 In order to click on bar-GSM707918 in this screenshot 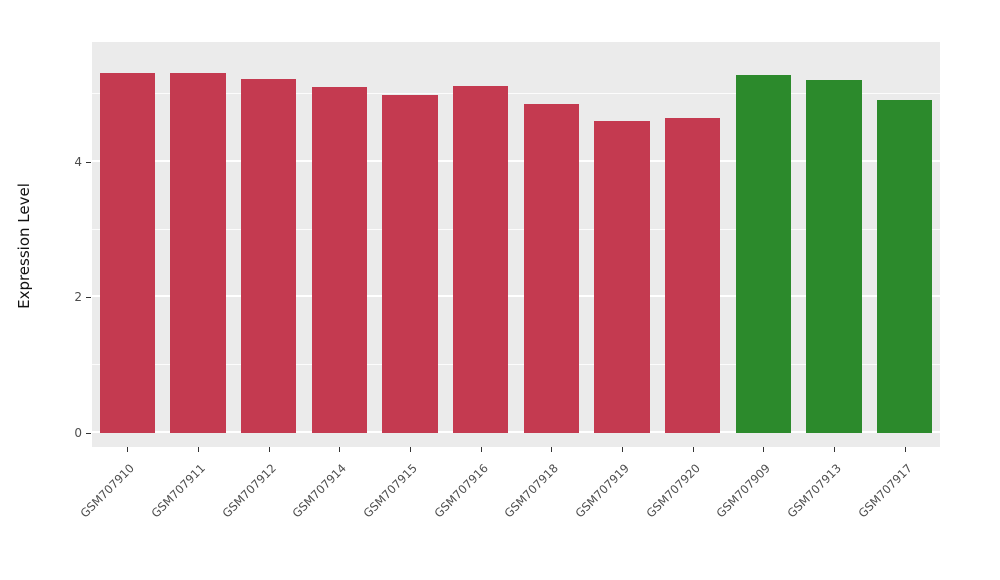, I will do `click(551, 268)`.